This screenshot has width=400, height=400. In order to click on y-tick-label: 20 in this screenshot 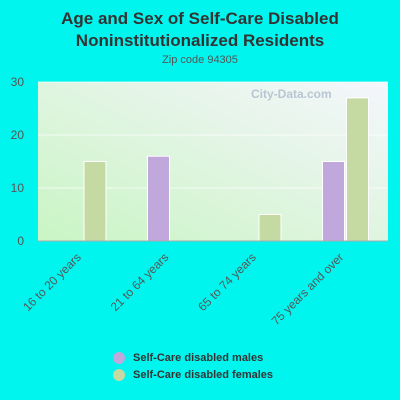, I will do `click(18, 135)`.